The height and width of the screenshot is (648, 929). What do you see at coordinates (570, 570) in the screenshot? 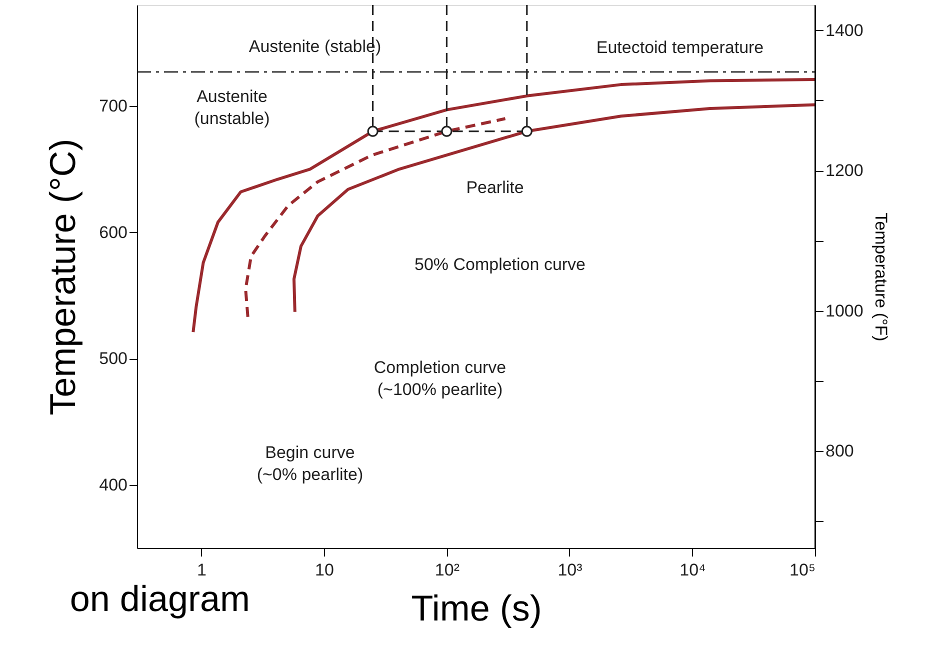
I see `x-tick-label: 10³` at bounding box center [570, 570].